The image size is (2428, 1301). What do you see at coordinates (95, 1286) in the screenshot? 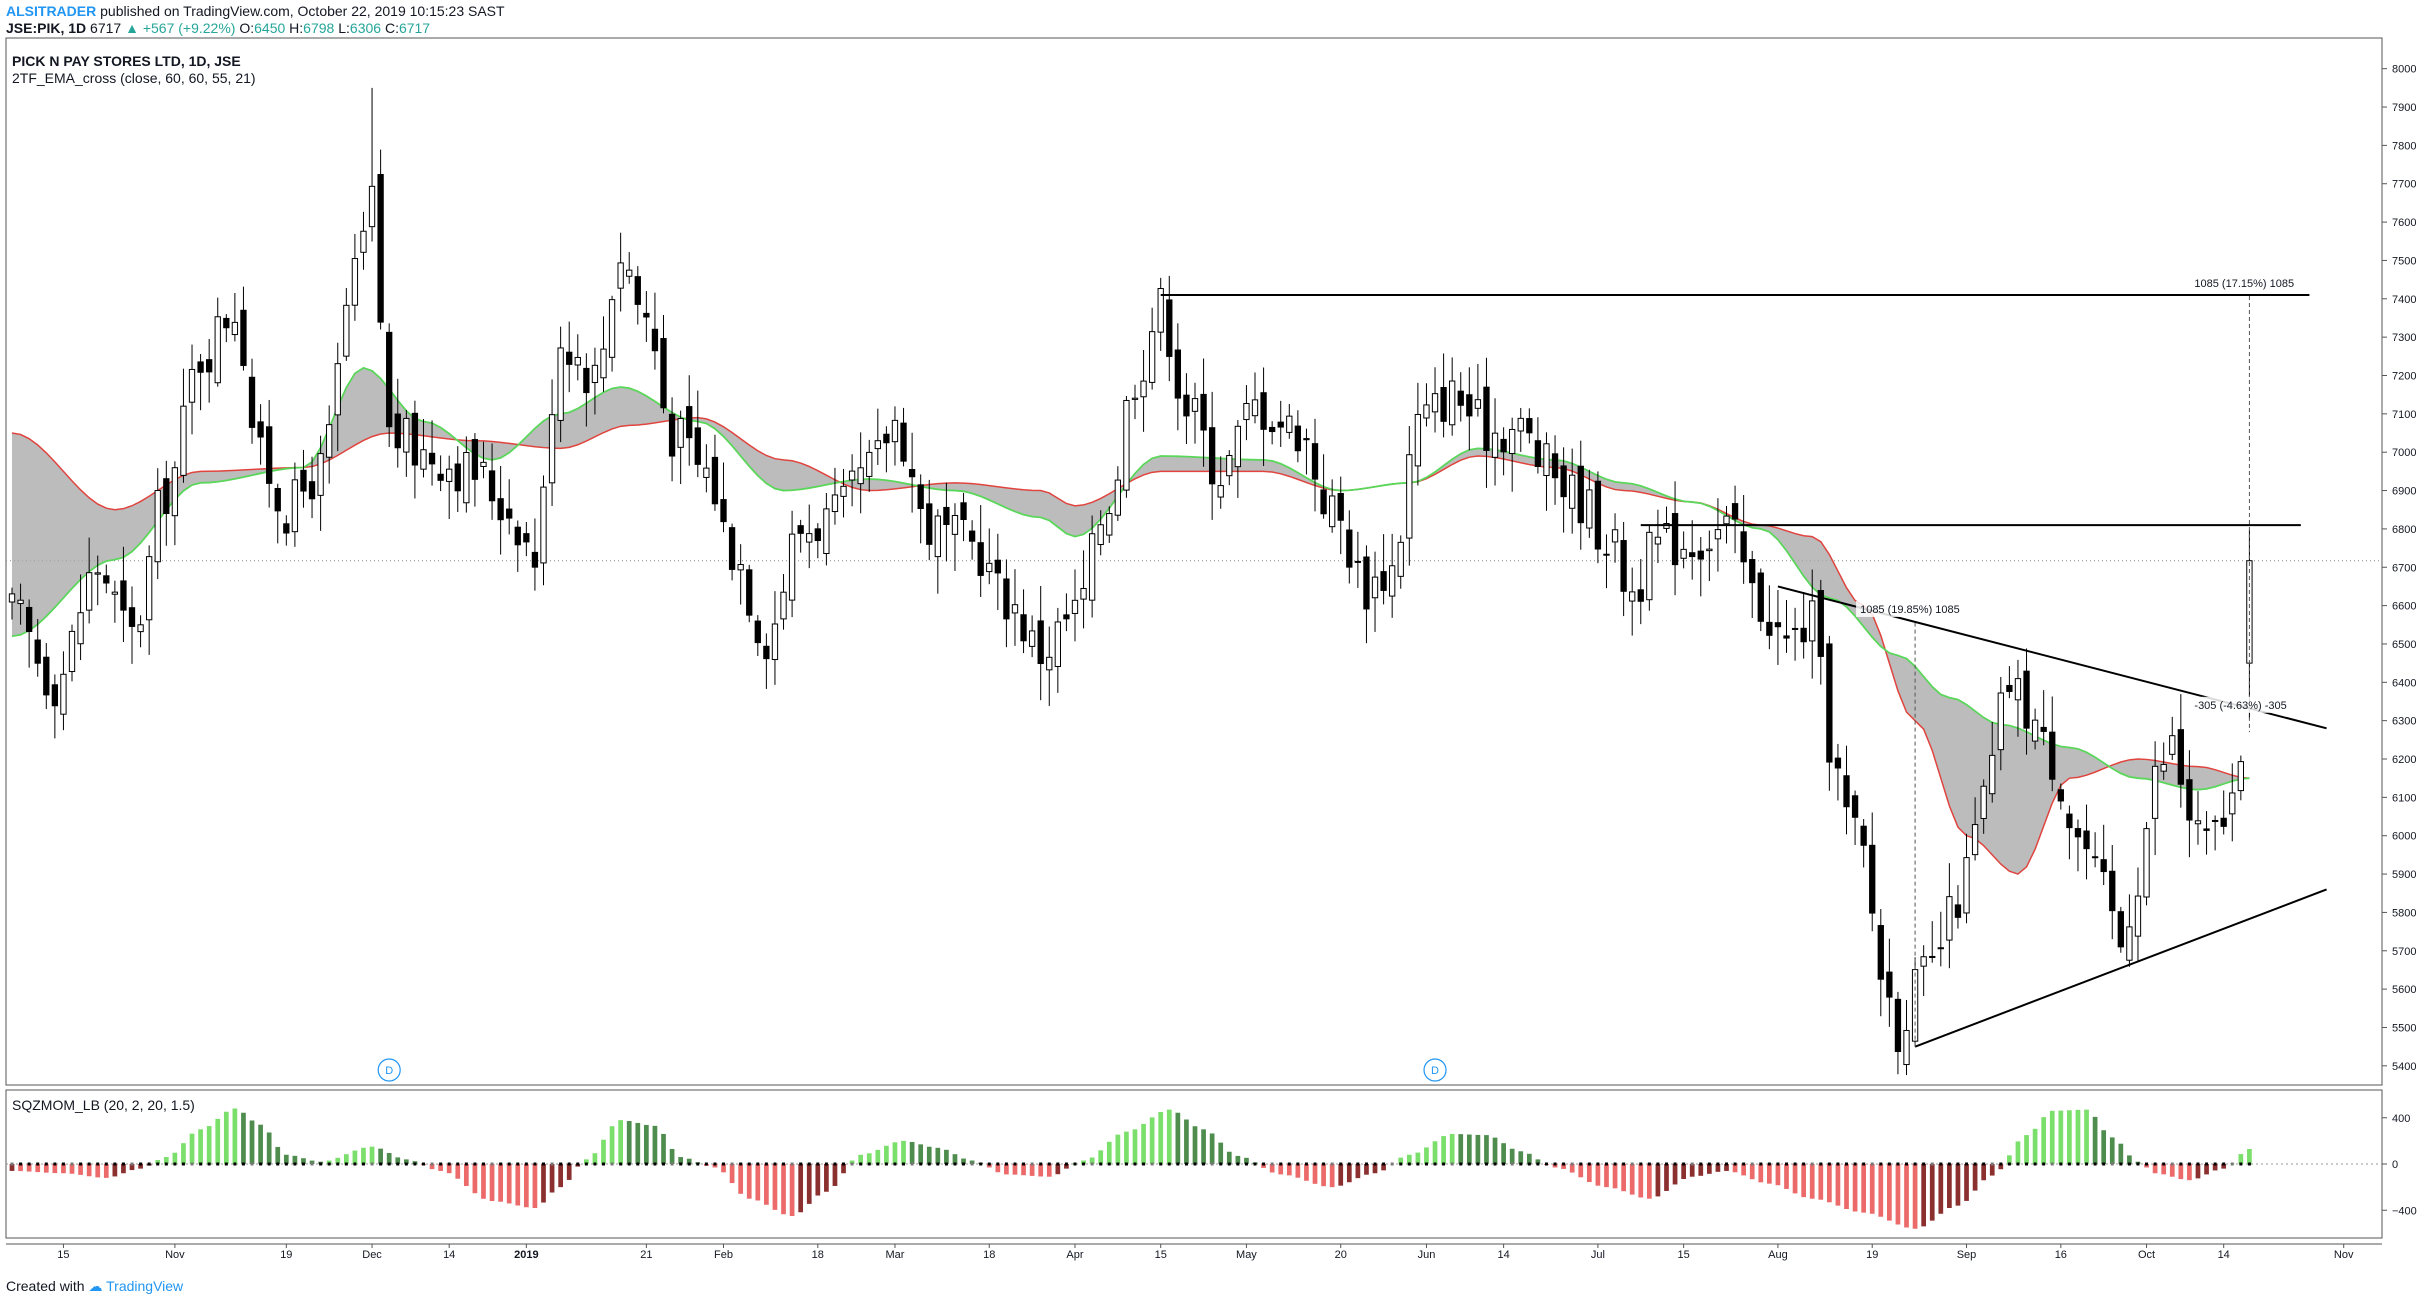
I see `tradingview-logo-icon: ☁` at bounding box center [95, 1286].